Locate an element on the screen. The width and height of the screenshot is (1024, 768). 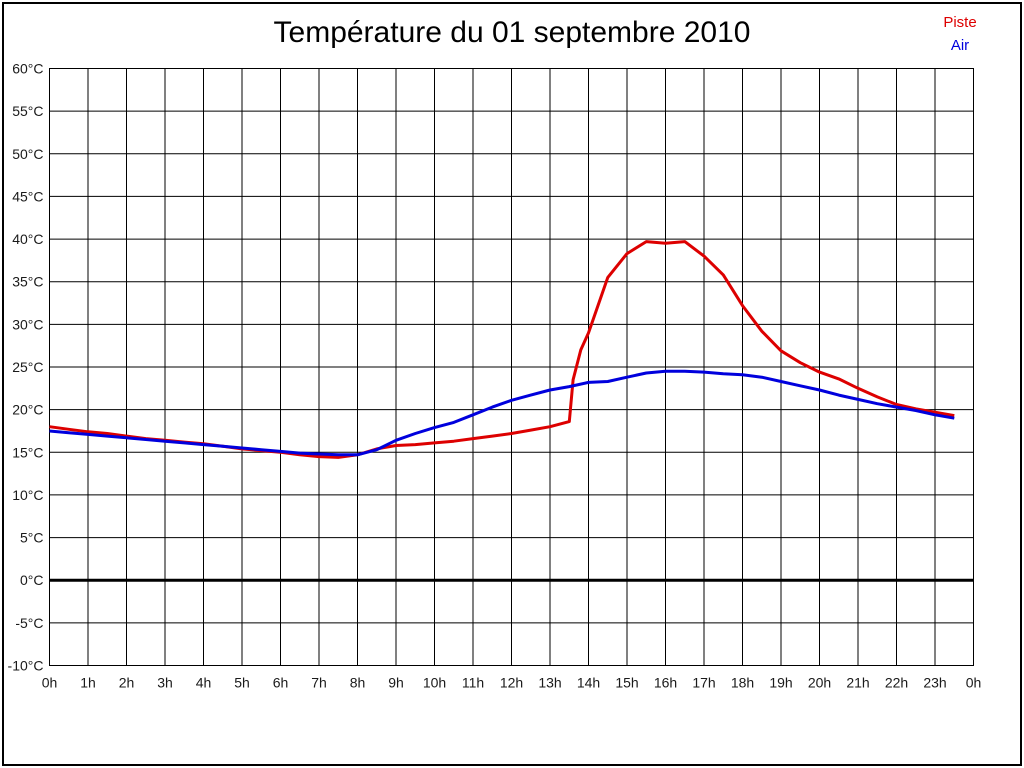
y-tick-label: -10°C is located at coordinates (26, 666).